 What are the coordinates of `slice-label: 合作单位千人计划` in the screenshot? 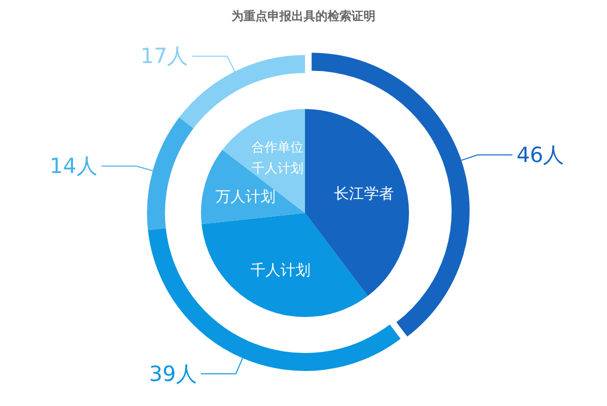 It's located at (278, 158).